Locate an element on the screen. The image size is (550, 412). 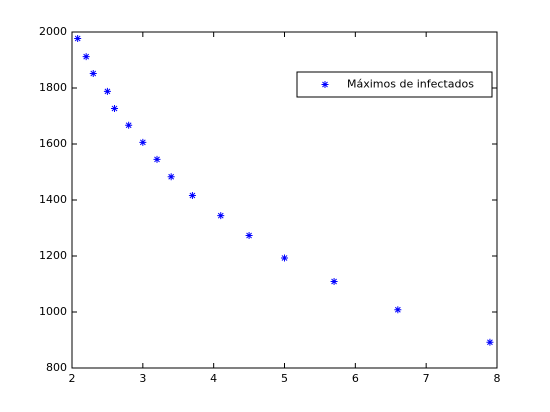
x-tick-label: 8 is located at coordinates (497, 378).